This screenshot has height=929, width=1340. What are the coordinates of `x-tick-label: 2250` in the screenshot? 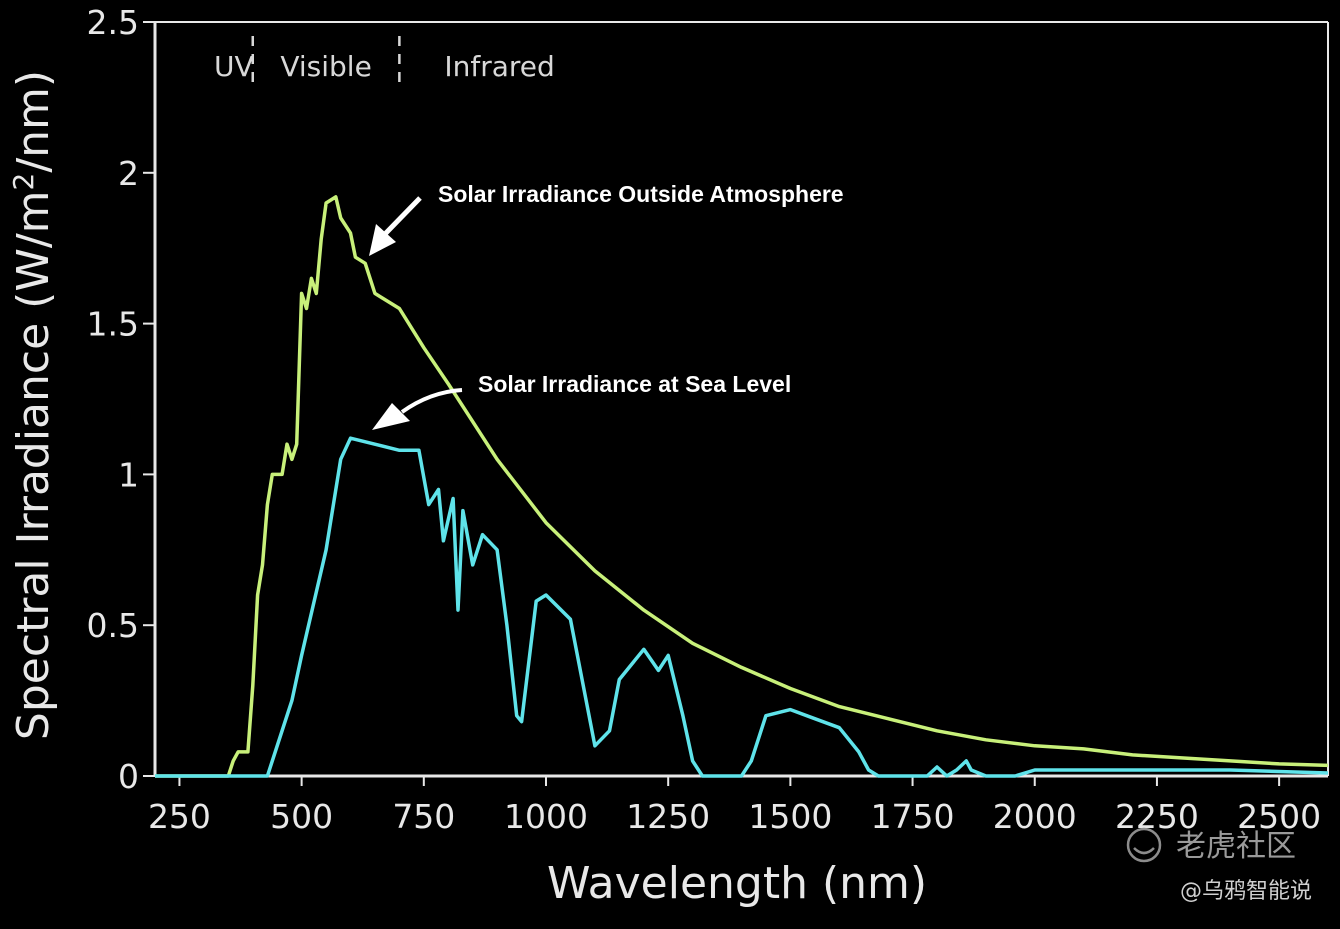 It's located at (1157, 816).